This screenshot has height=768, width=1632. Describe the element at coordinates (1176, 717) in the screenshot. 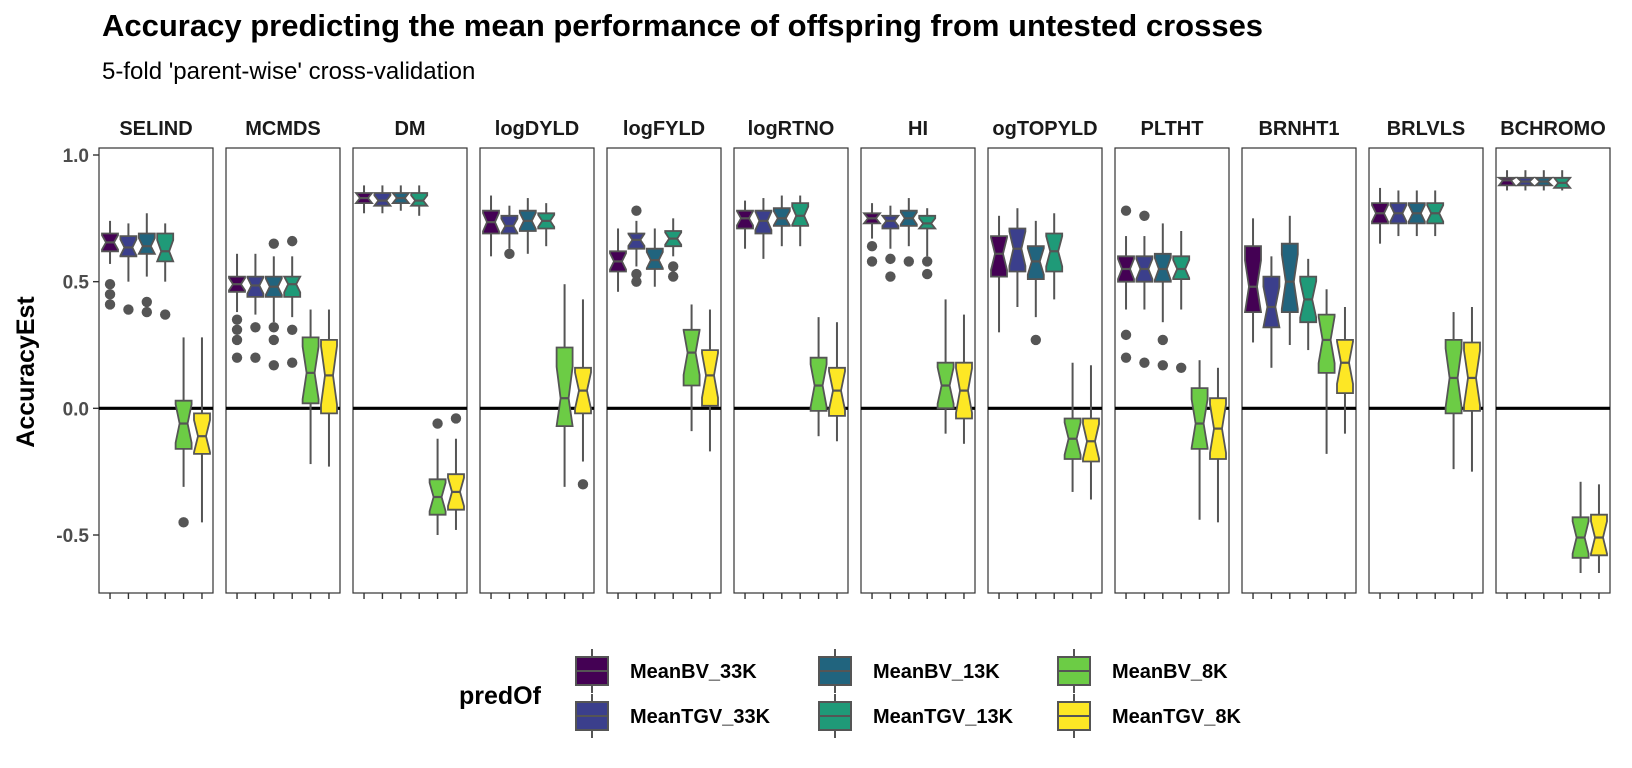

I see `legend-label: MeanTGV_8K` at that location.